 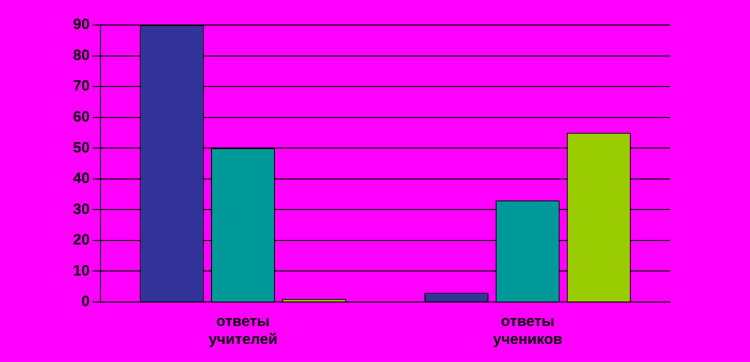 What do you see at coordinates (81, 271) in the screenshot?
I see `y-tick-label: 10` at bounding box center [81, 271].